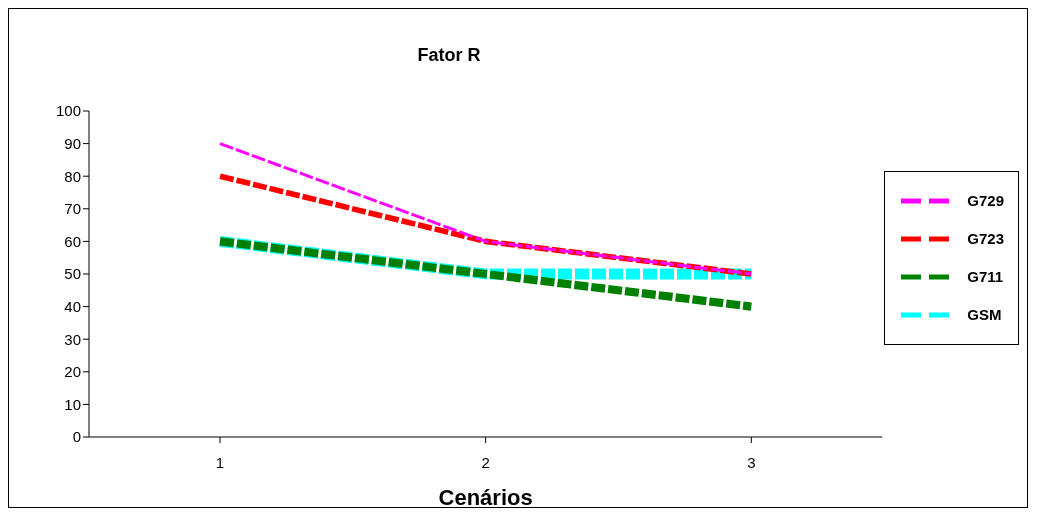 This screenshot has width=1038, height=516. Describe the element at coordinates (485, 497) in the screenshot. I see `x-axis-title: Cenários` at that location.